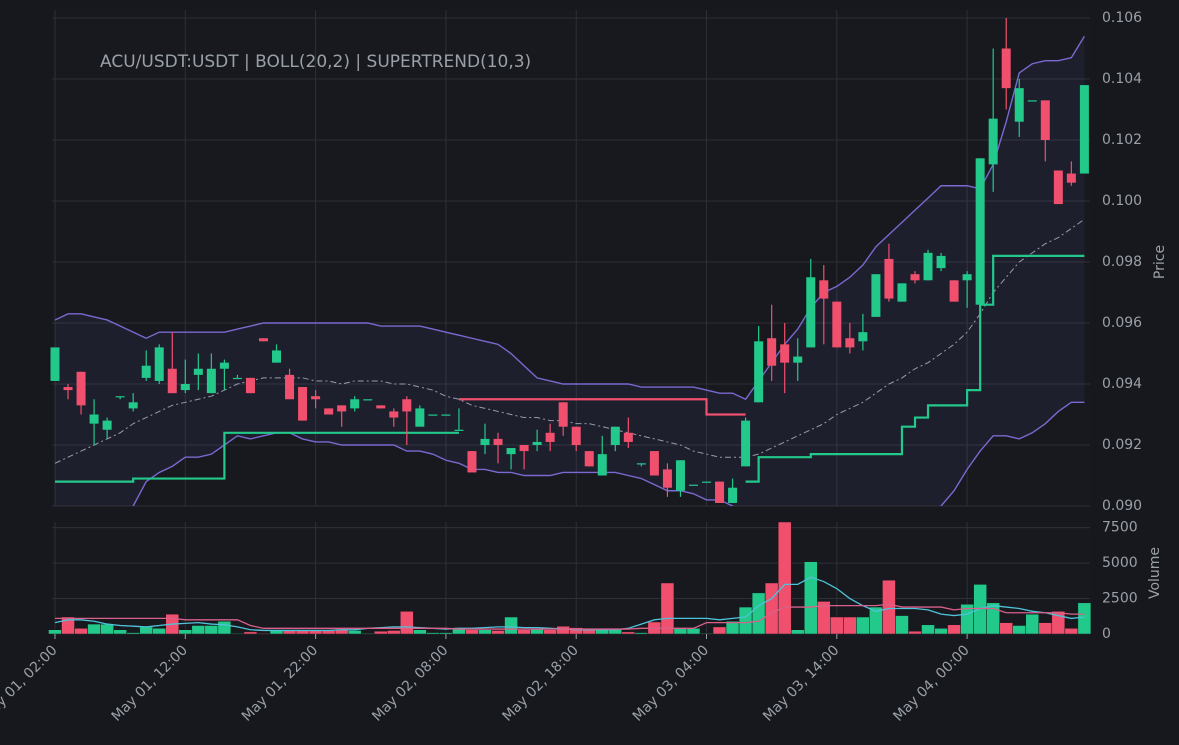  I want to click on volume-axis-label: Volume, so click(1155, 573).